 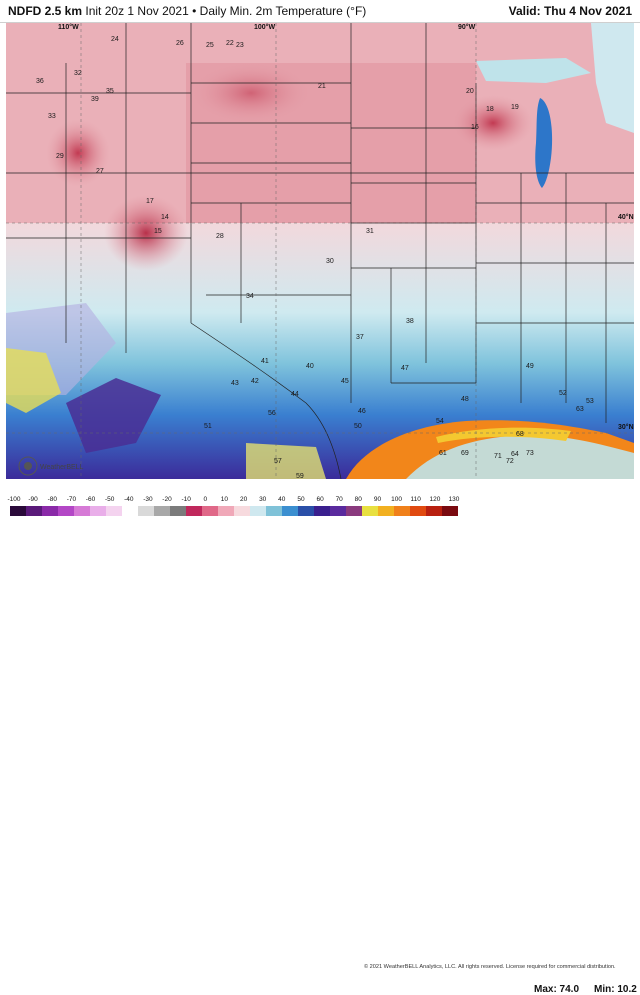 What do you see at coordinates (265, 361) in the screenshot?
I see `temperature-label: 41` at bounding box center [265, 361].